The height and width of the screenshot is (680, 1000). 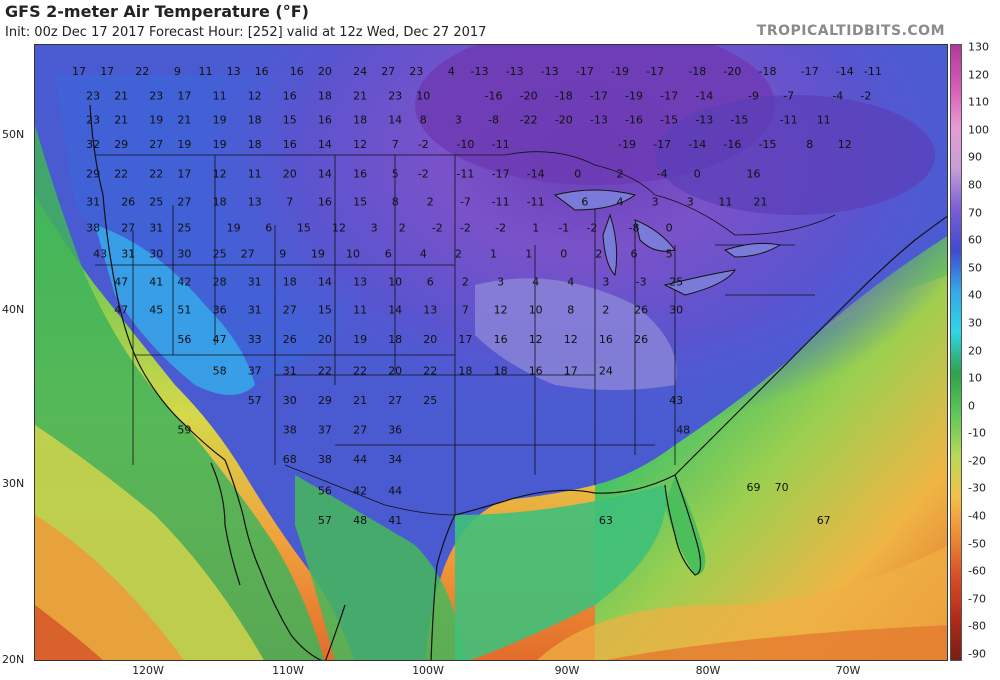 What do you see at coordinates (837, 95) in the screenshot?
I see `temperature-value: -4` at bounding box center [837, 95].